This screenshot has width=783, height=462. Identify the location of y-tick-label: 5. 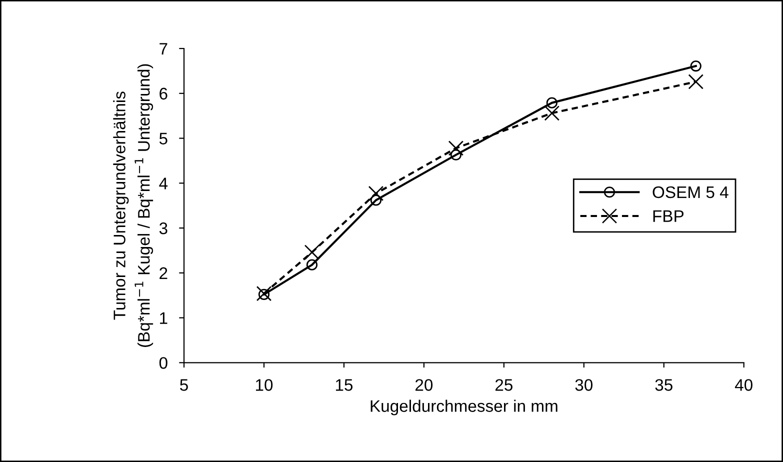
(163, 138).